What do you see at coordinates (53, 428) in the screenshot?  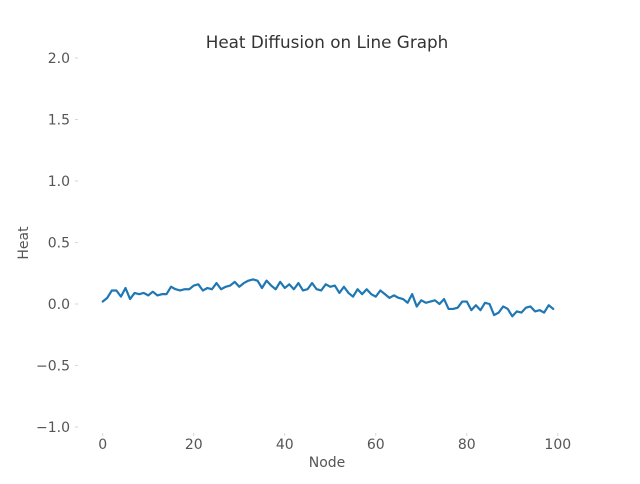 I see `y-tick-label: −1.0` at bounding box center [53, 428].